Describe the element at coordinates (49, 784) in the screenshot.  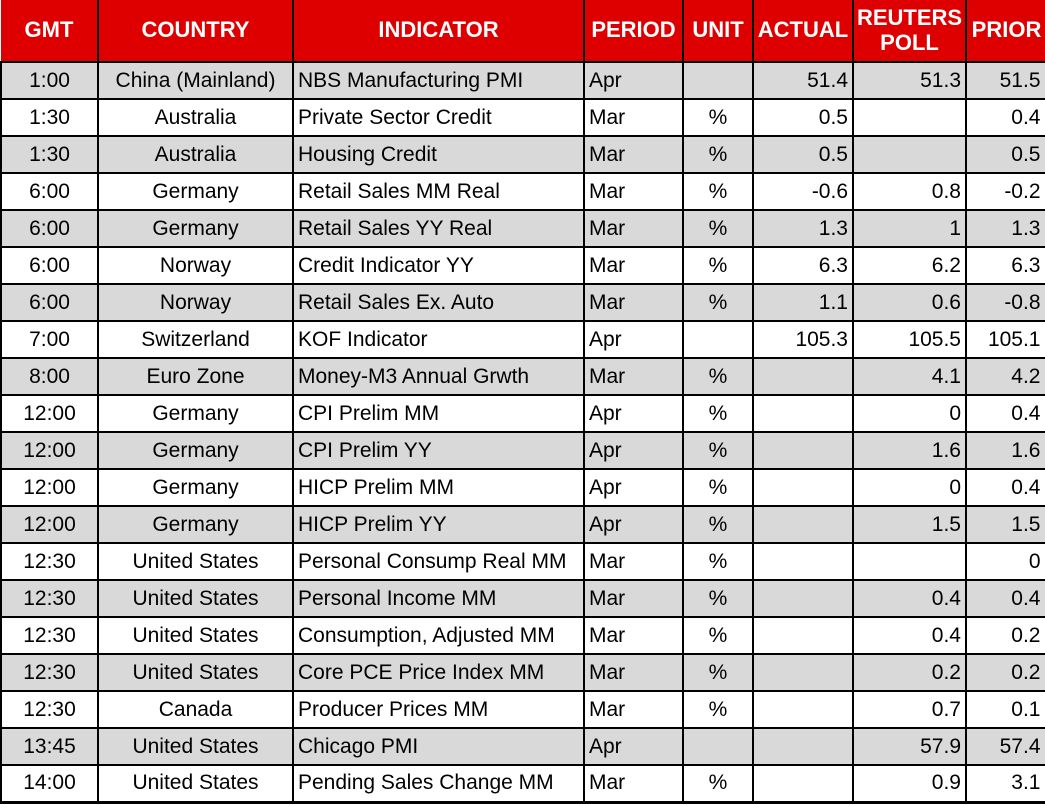
I see `table-cell-gmt: 14:00` at that location.